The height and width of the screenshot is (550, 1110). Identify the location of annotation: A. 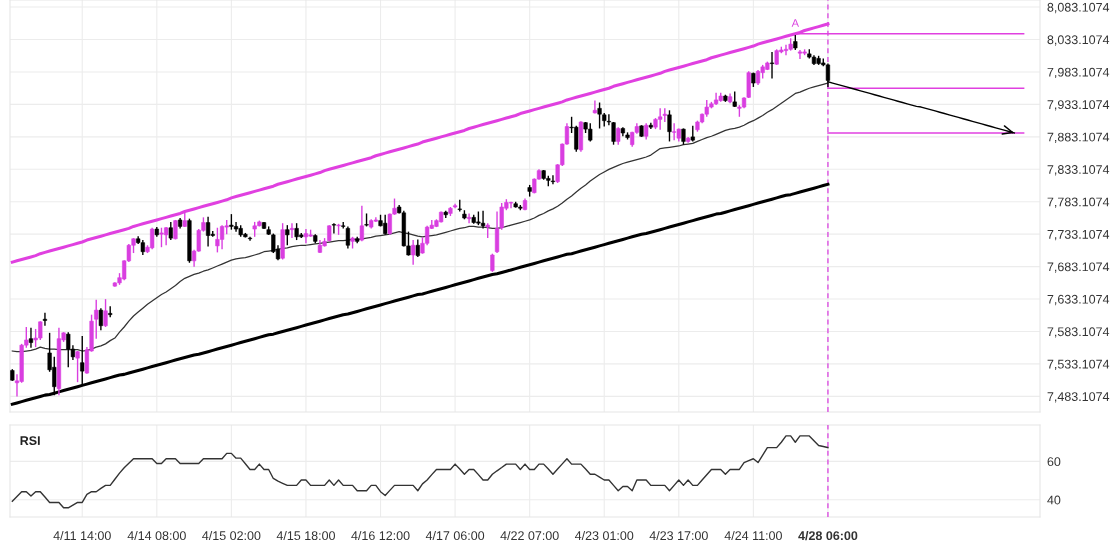
(795, 23).